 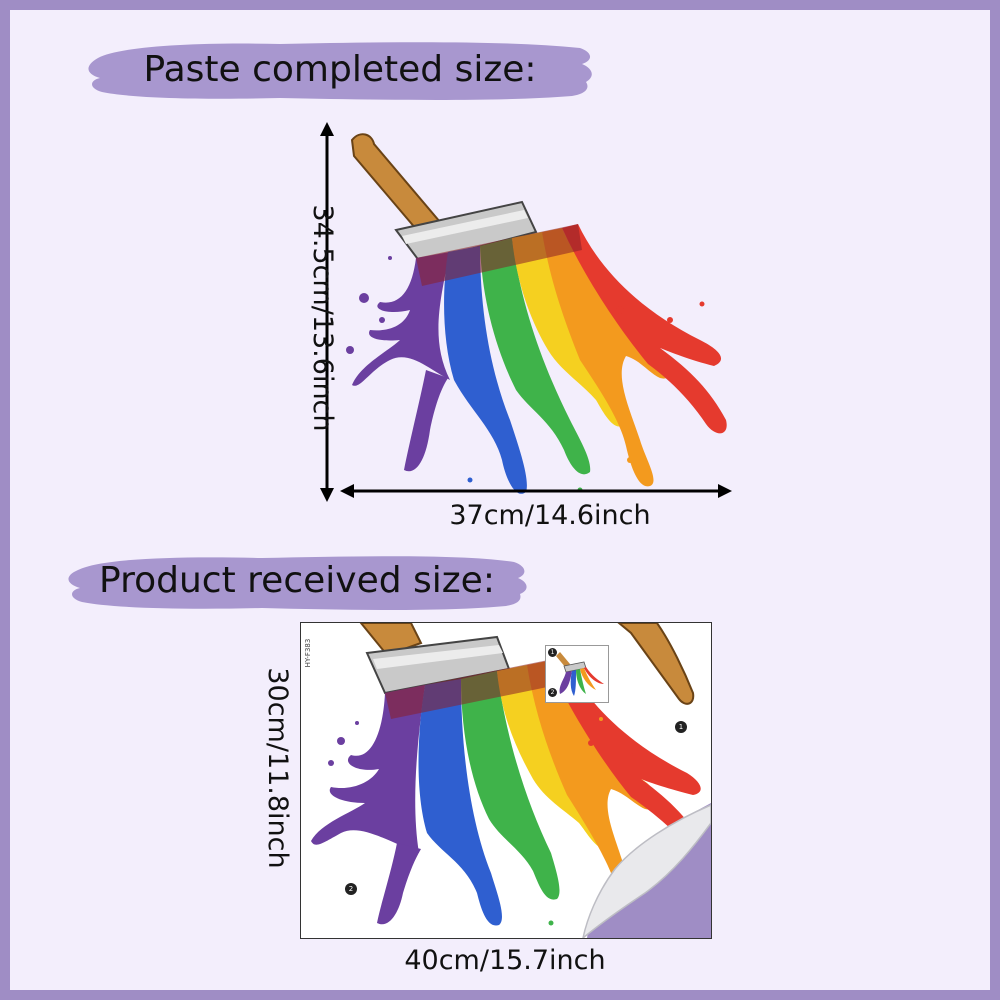 I want to click on placement-thumbnail: 1 2, so click(x=577, y=674).